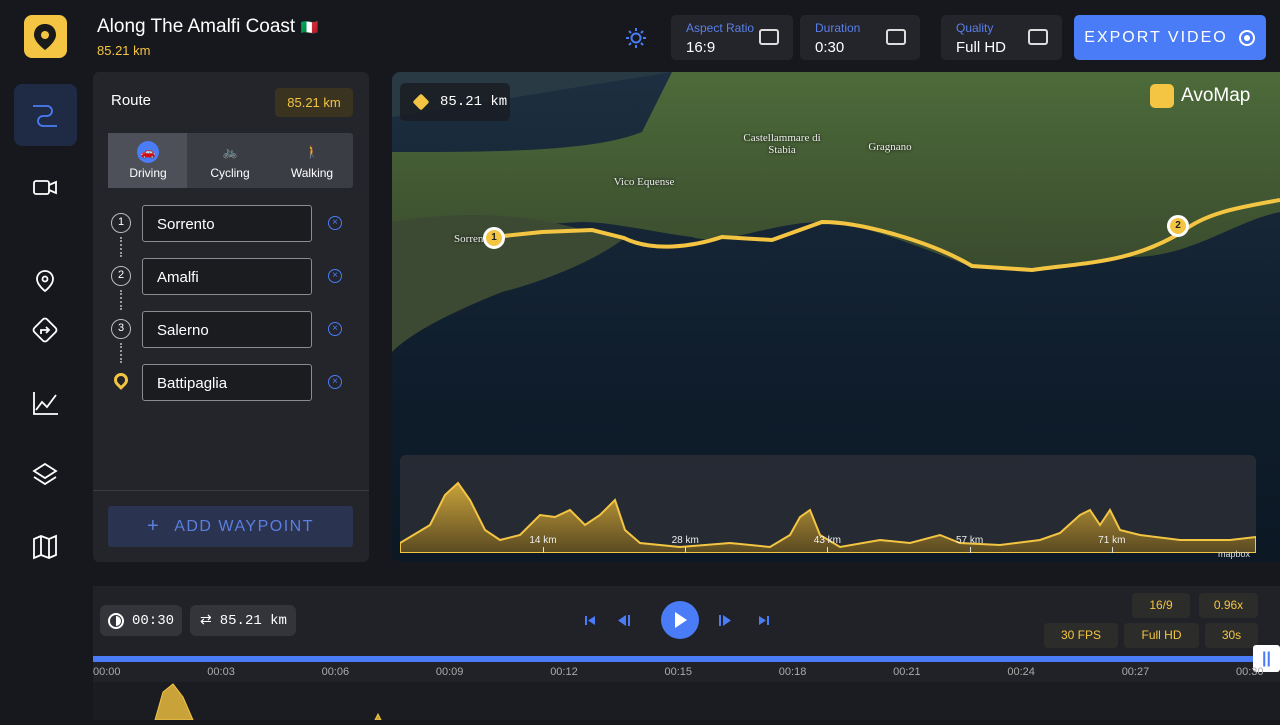 This screenshot has height=725, width=1280. What do you see at coordinates (107, 672) in the screenshot?
I see `timeline-tick-label: 00:00` at bounding box center [107, 672].